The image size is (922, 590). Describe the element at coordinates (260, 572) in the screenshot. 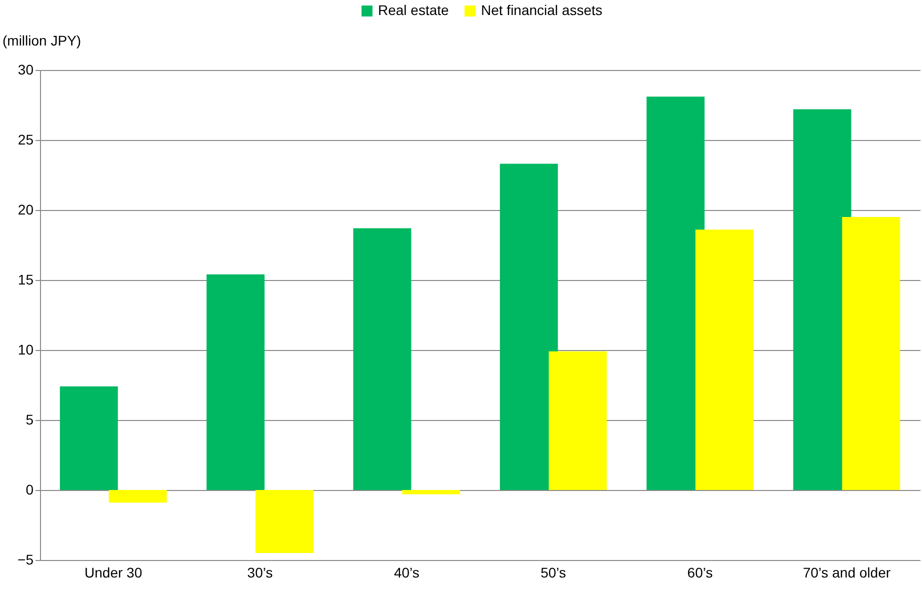

I see `x-tick-label: 30’s` at that location.